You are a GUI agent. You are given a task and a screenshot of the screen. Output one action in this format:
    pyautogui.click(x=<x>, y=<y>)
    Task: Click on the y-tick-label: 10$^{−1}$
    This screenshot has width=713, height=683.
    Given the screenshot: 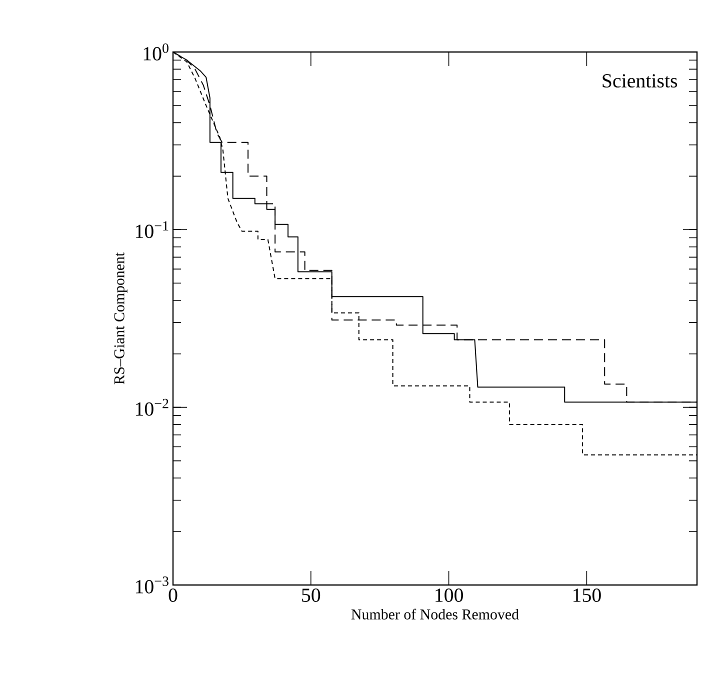 What is the action you would take?
    pyautogui.click(x=152, y=229)
    